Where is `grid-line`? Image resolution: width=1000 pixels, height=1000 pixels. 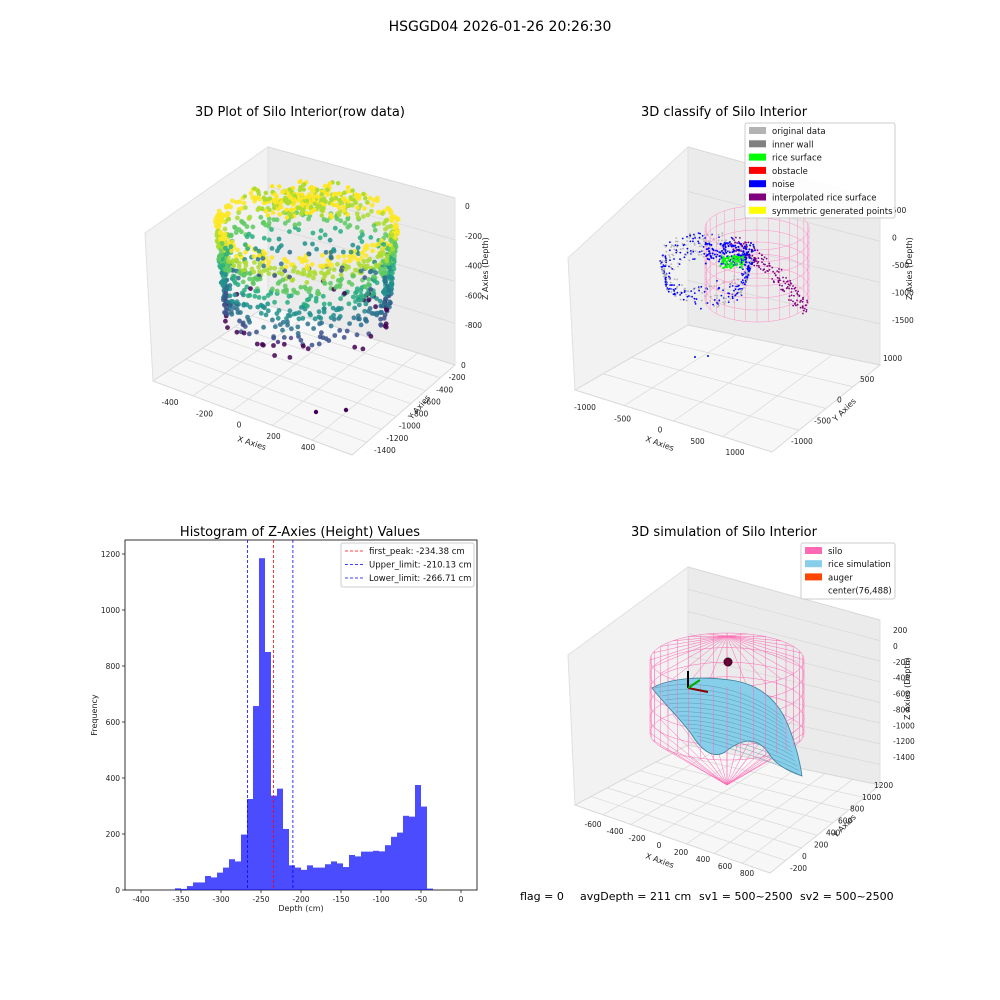
grid-line is located at coordinates (673, 421).